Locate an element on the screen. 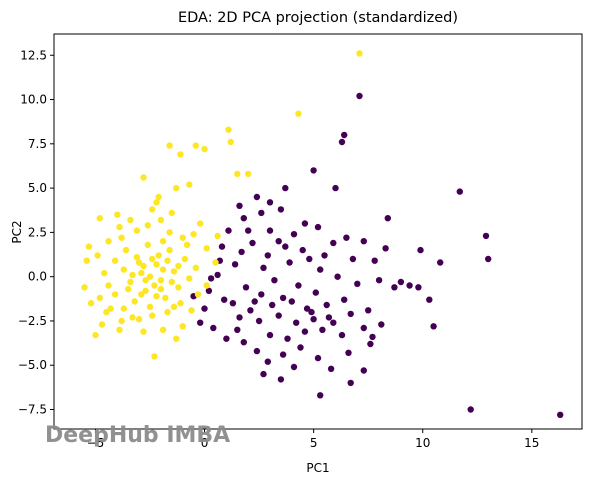  y-tick-label: −5.0 is located at coordinates (32, 365).